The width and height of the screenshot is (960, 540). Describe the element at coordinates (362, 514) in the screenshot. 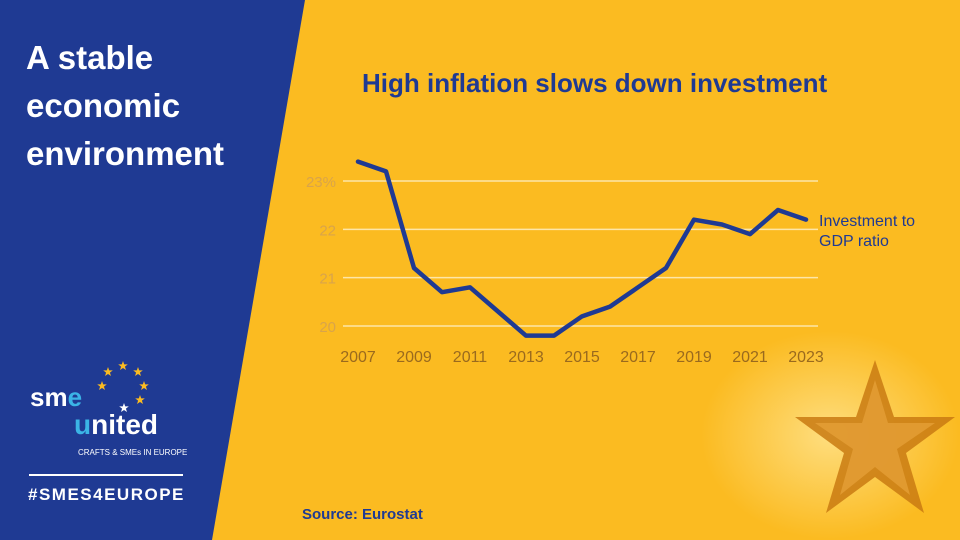

I see `source-note: Source: Eurostat` at that location.